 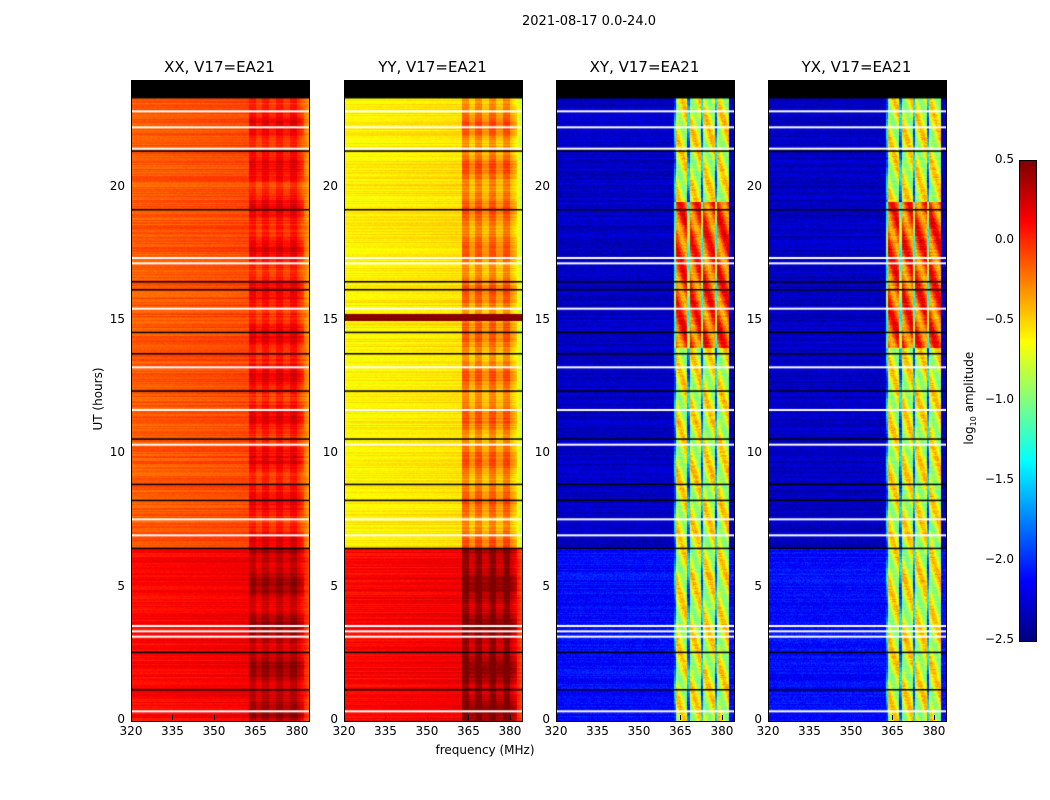 What do you see at coordinates (999, 639) in the screenshot?
I see `colorbar-tick-label: −2.5` at bounding box center [999, 639].